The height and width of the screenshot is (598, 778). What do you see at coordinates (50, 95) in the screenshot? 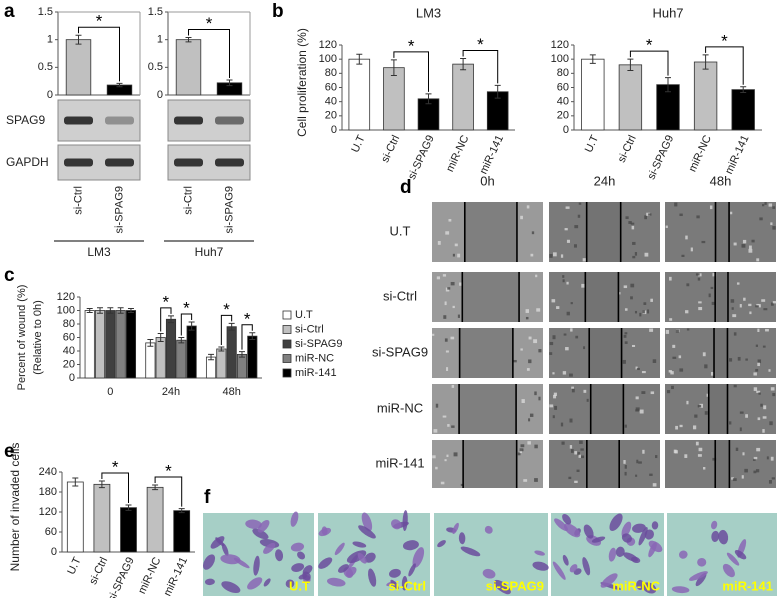
I see `y-tick-label: 0` at bounding box center [50, 95].